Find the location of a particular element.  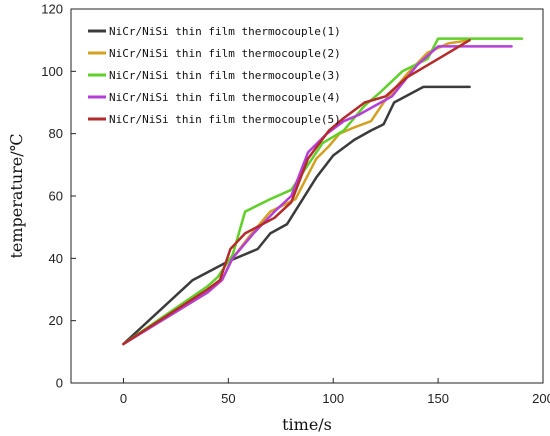

y-tick-label: 80 is located at coordinates (56, 133).